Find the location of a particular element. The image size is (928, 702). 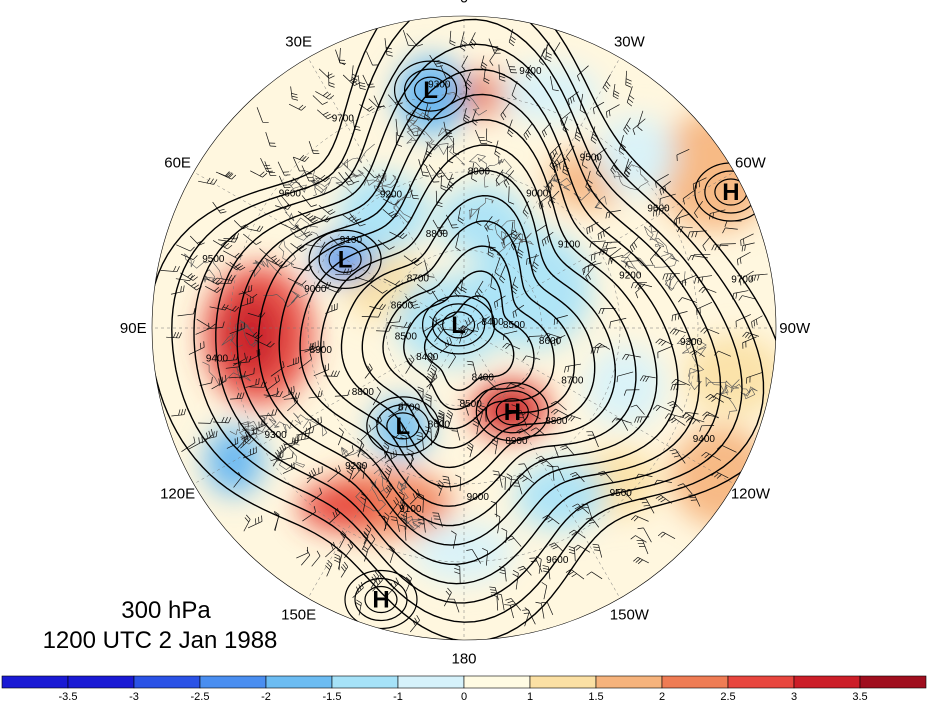

longitude-label: 90W is located at coordinates (795, 328).